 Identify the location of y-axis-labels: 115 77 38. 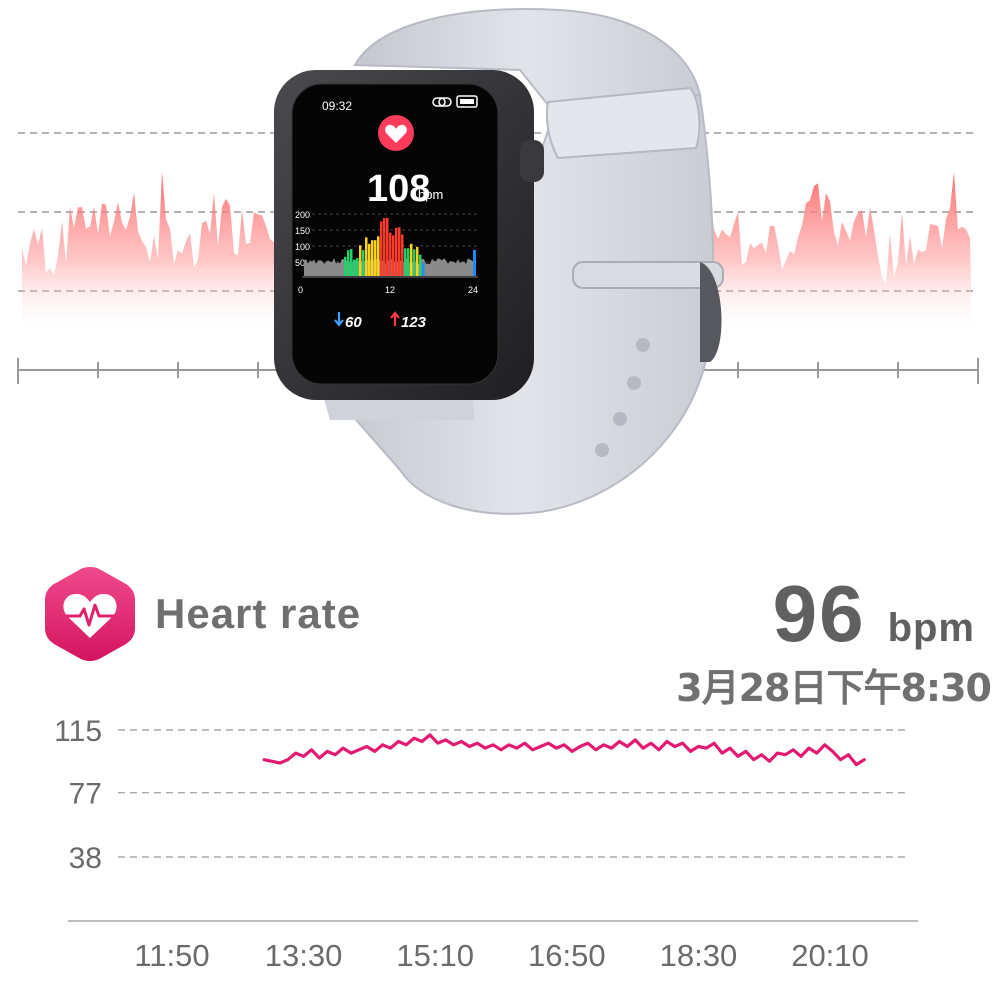
(78, 795).